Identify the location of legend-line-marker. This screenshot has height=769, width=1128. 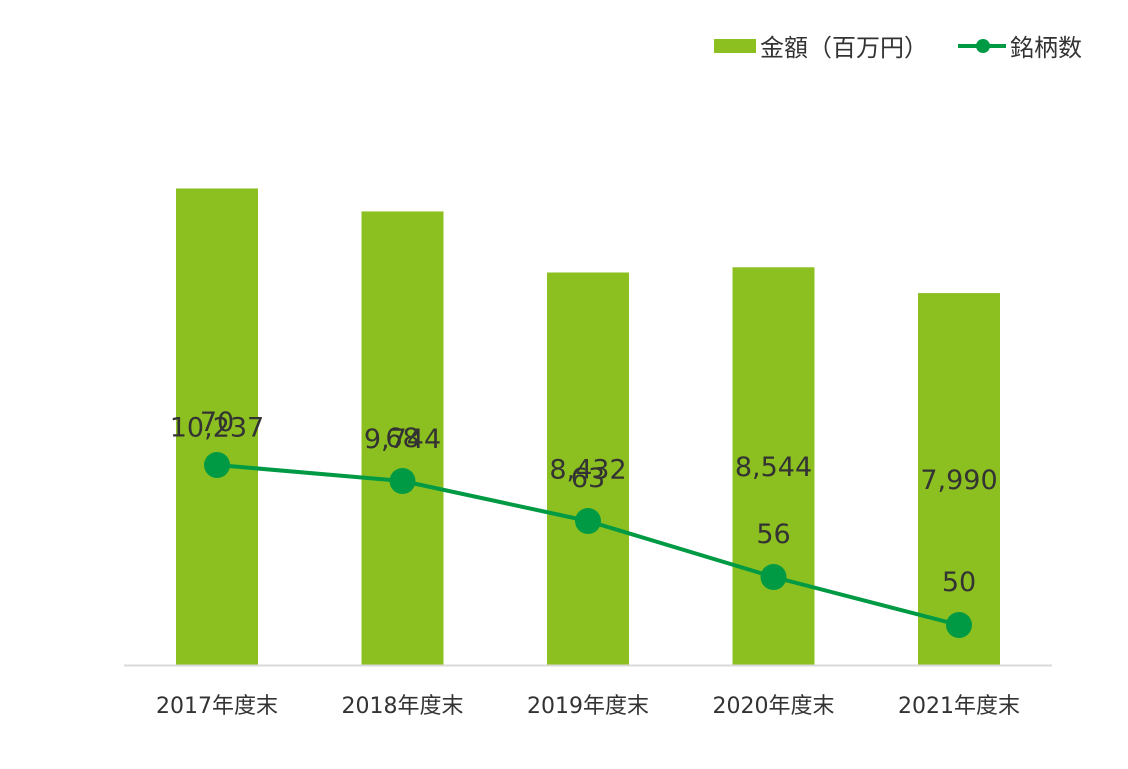
(983, 45).